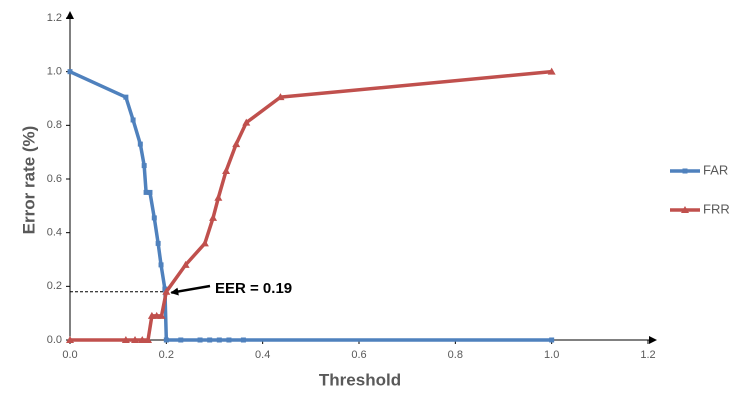  I want to click on annotation-arrow, so click(190, 290).